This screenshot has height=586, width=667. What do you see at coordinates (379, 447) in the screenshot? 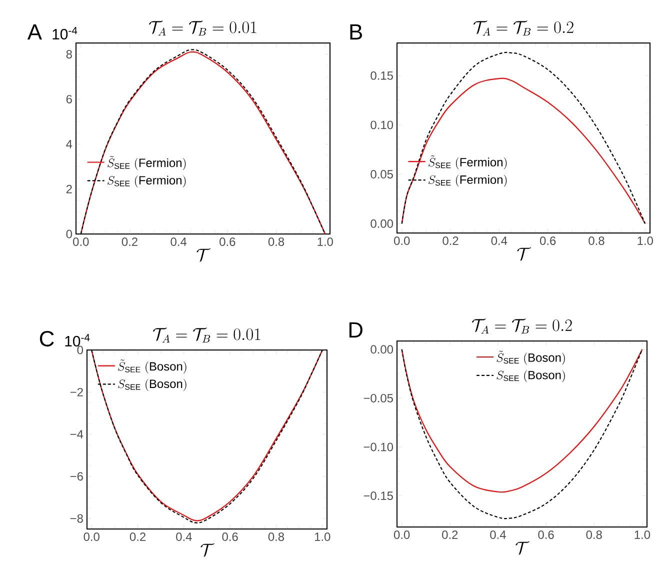
I see `y-tick-label: −0.10` at bounding box center [379, 447].